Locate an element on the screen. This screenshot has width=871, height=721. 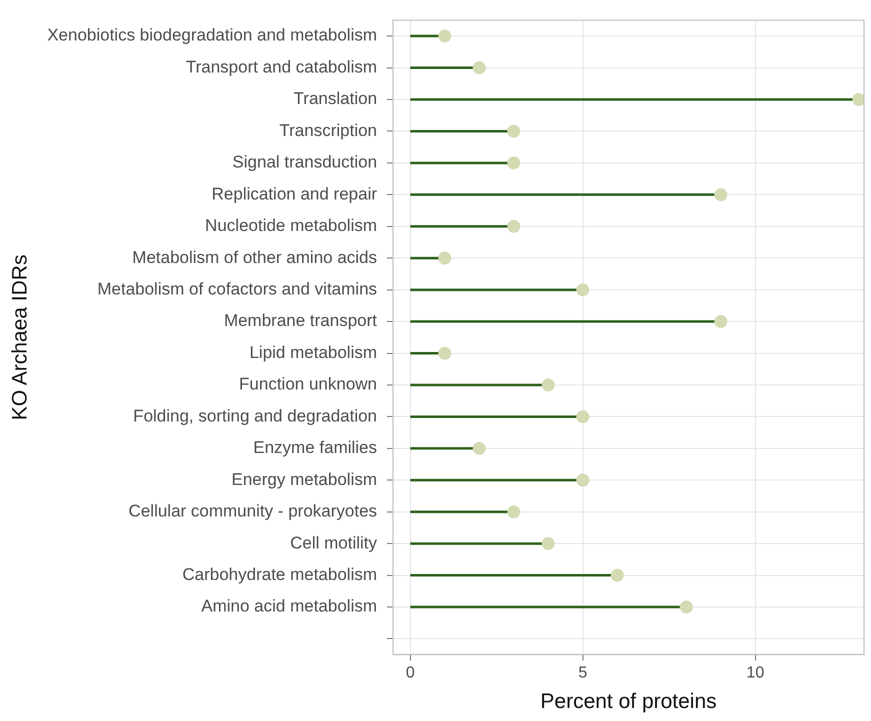
y-axis-title: KO Archaea IDRs is located at coordinates (20, 337).